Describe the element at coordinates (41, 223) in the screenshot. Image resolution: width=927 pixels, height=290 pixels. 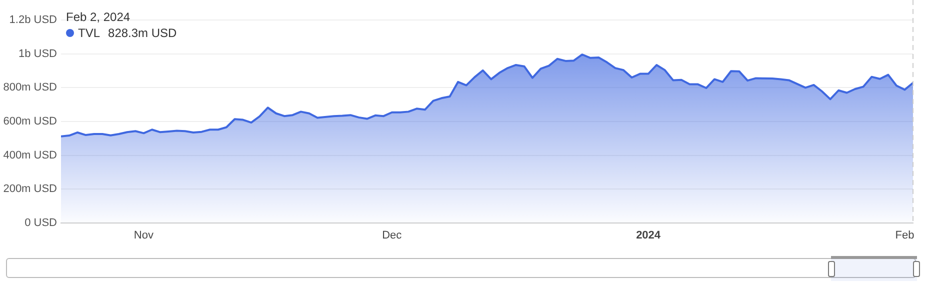
I see `y-tick-label: 0 USD` at that location.